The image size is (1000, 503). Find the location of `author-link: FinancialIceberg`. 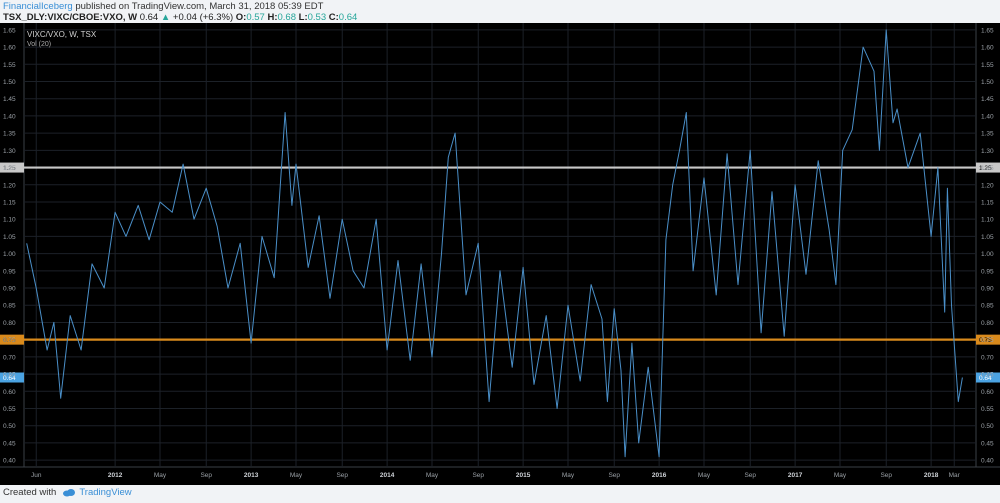

author-link: FinancialIceberg is located at coordinates (38, 6).